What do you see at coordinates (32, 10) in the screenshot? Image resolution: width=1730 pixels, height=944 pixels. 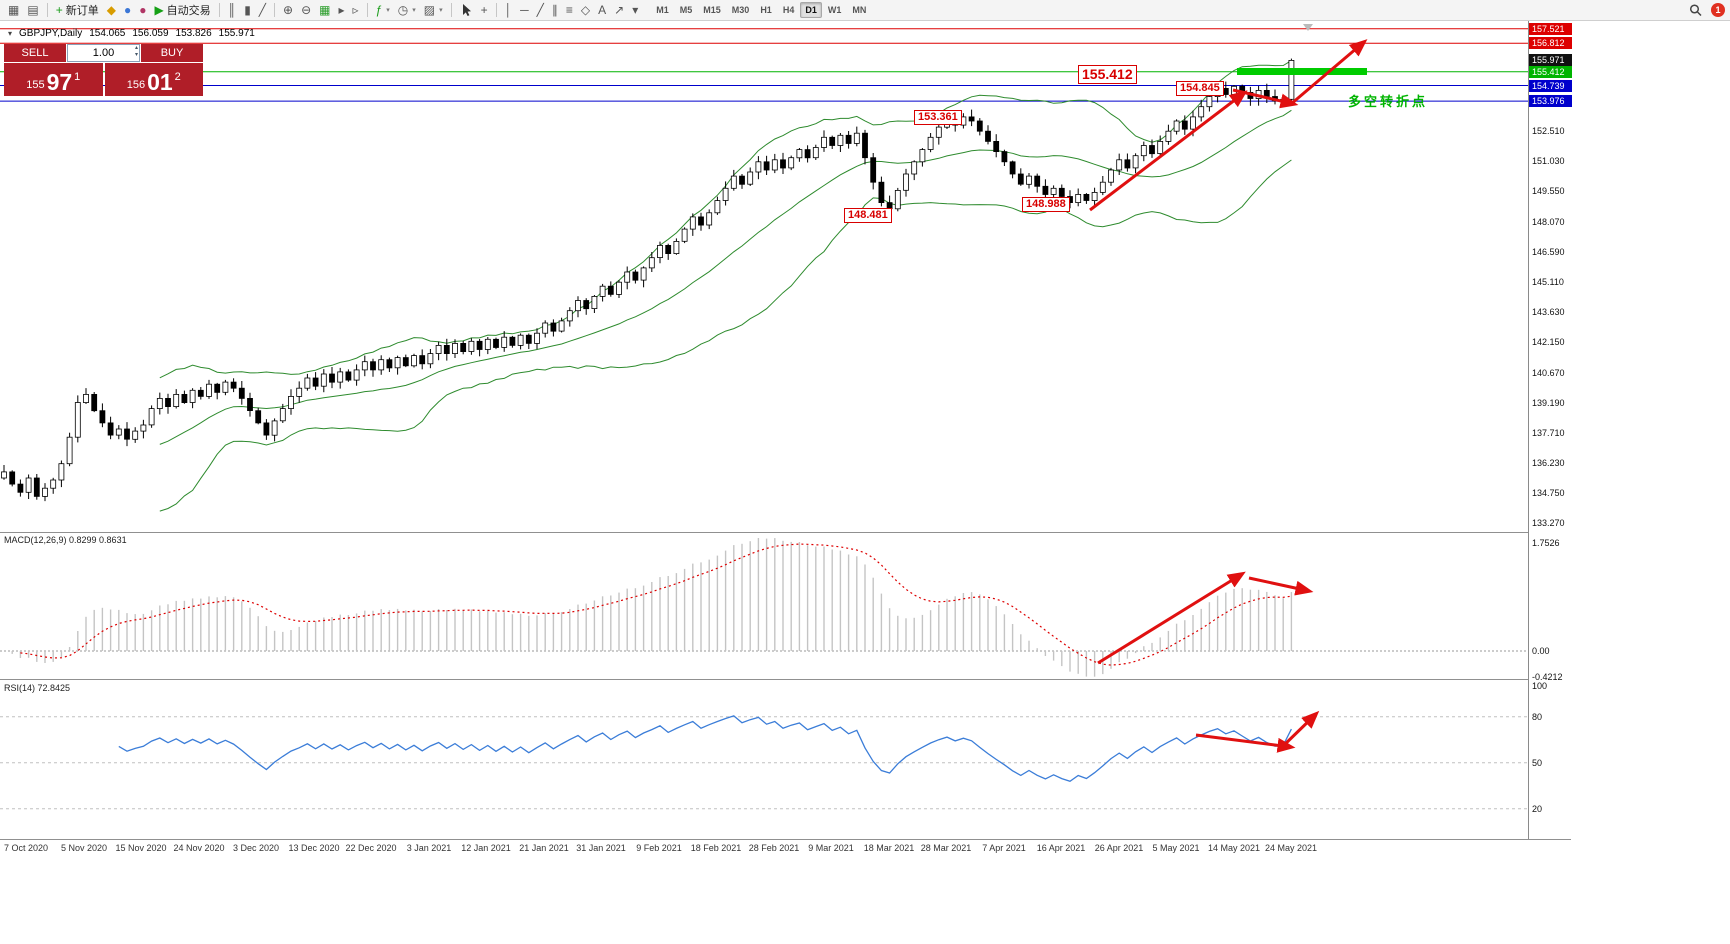 I see `chart-profiles-button: ▤` at bounding box center [32, 10].